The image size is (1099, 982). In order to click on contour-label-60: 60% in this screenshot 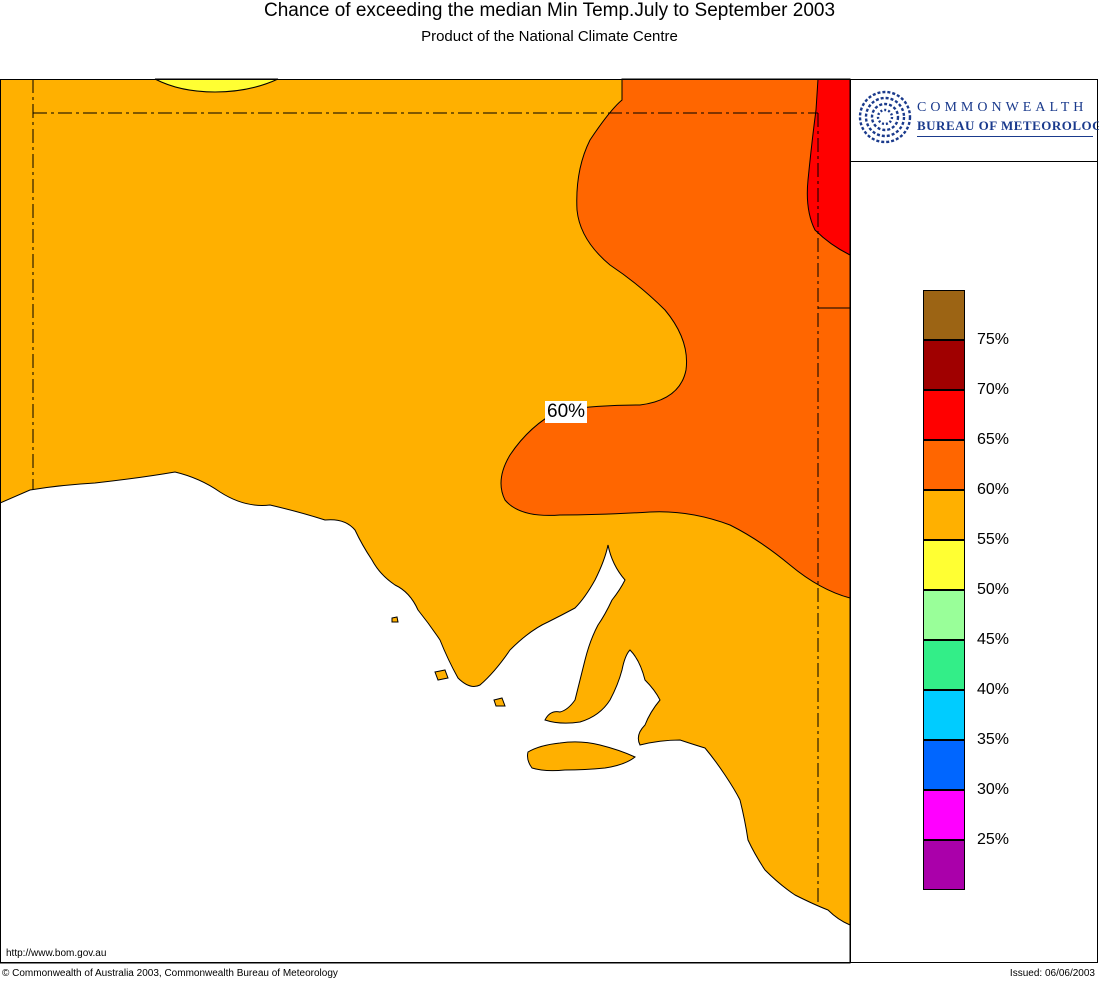, I will do `click(566, 412)`.